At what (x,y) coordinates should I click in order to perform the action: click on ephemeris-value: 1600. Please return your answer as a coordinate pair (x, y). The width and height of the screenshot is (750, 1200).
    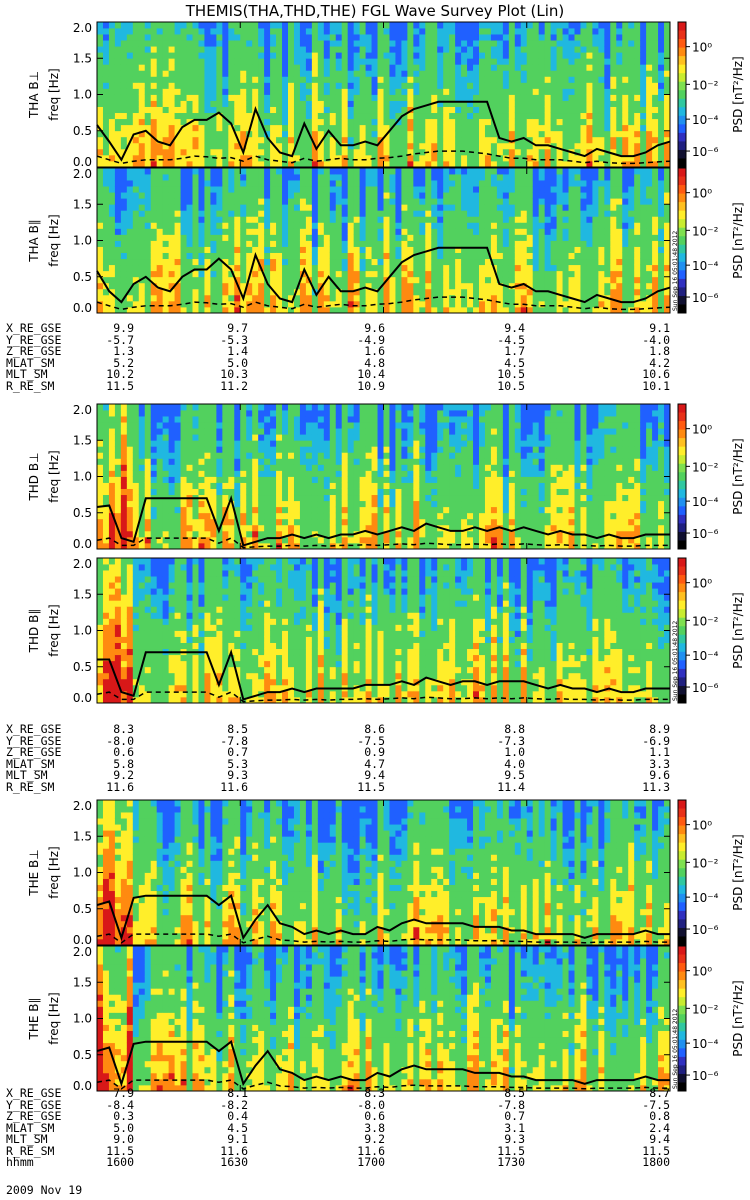
    Looking at the image, I should click on (120, 1162).